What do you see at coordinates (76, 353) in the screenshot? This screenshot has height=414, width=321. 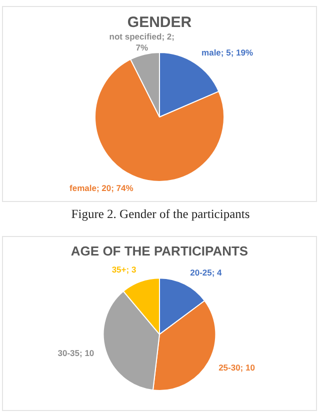 I see `slice-label: 30-35; 10` at bounding box center [76, 353].